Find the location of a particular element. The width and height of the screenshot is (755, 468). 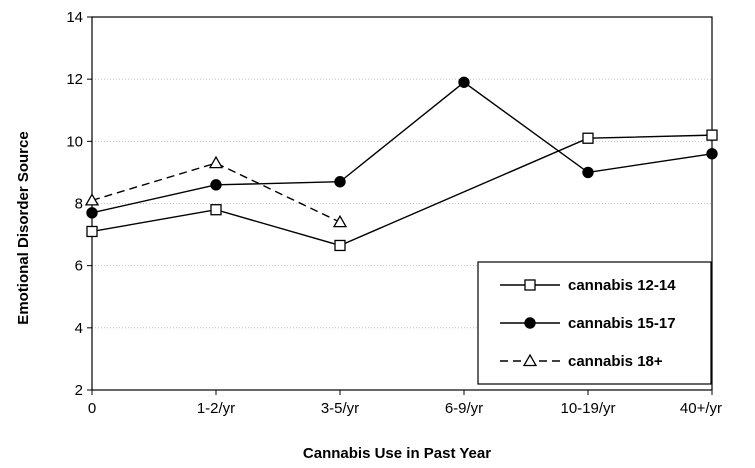

x-axis-label: Cannabis Use in Past Year is located at coordinates (397, 453).